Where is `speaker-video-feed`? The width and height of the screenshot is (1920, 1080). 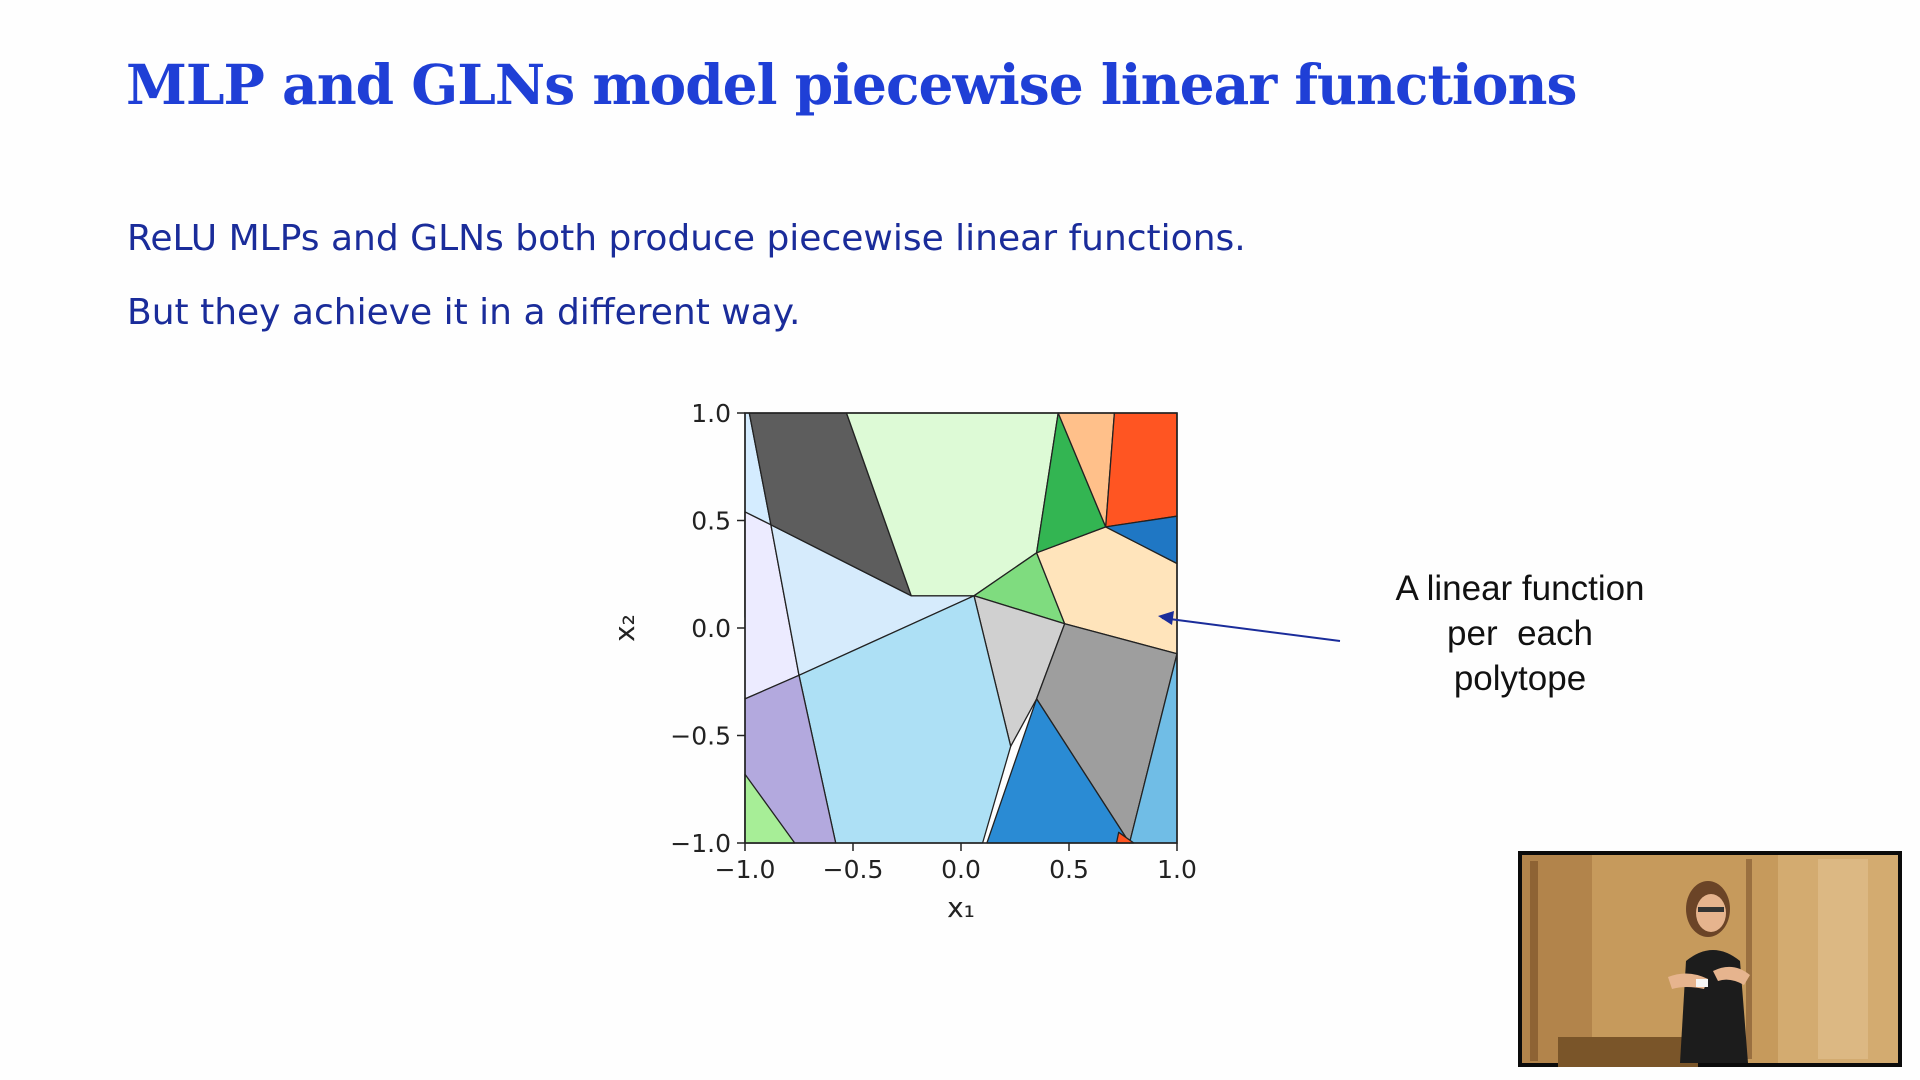
speaker-video-feed is located at coordinates (1710, 959).